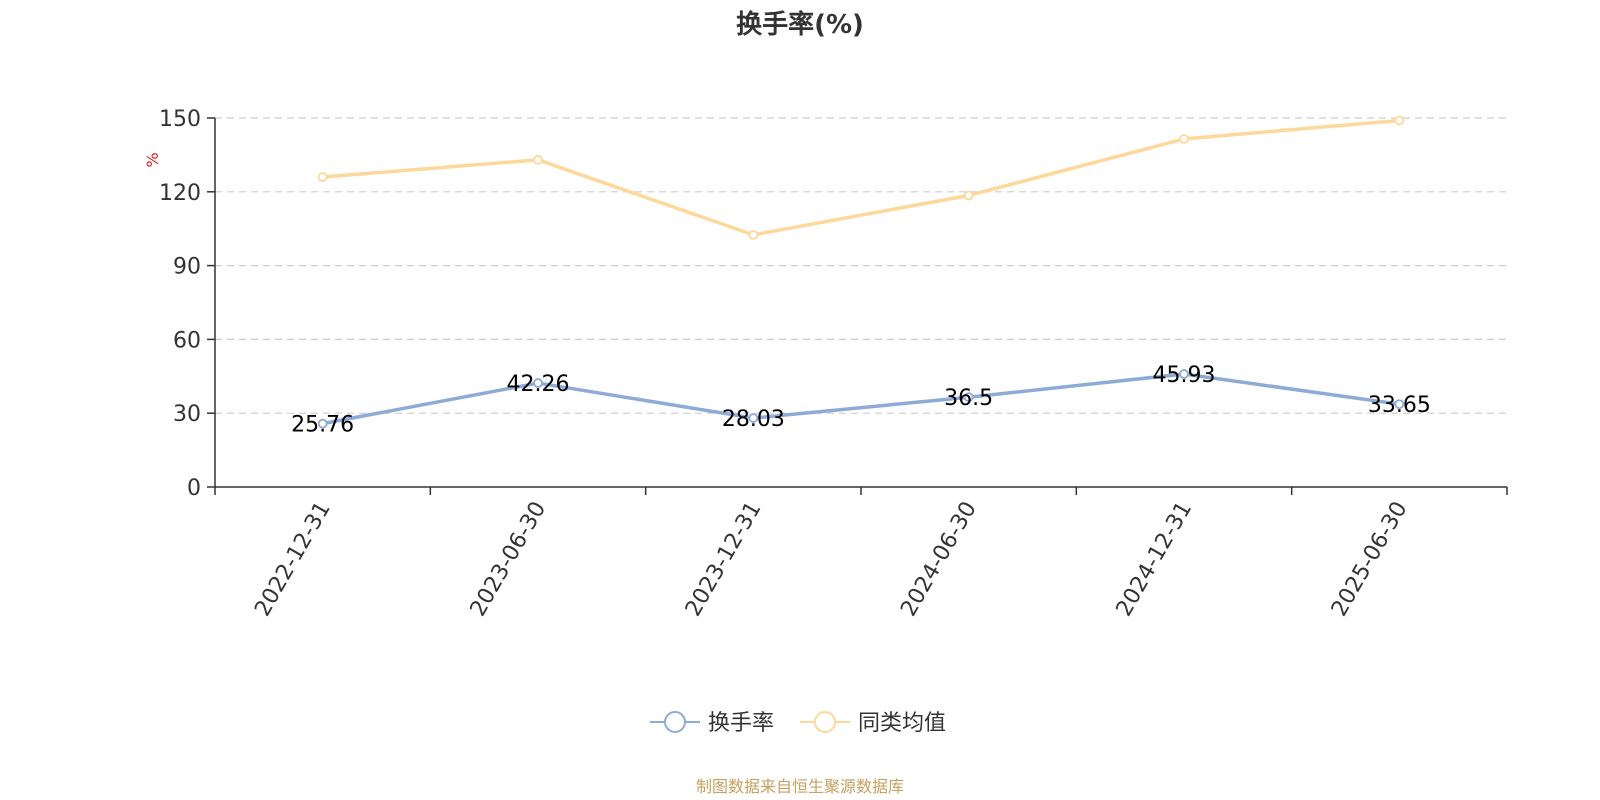 The width and height of the screenshot is (1600, 800). I want to click on data-label: 42.26, so click(538, 384).